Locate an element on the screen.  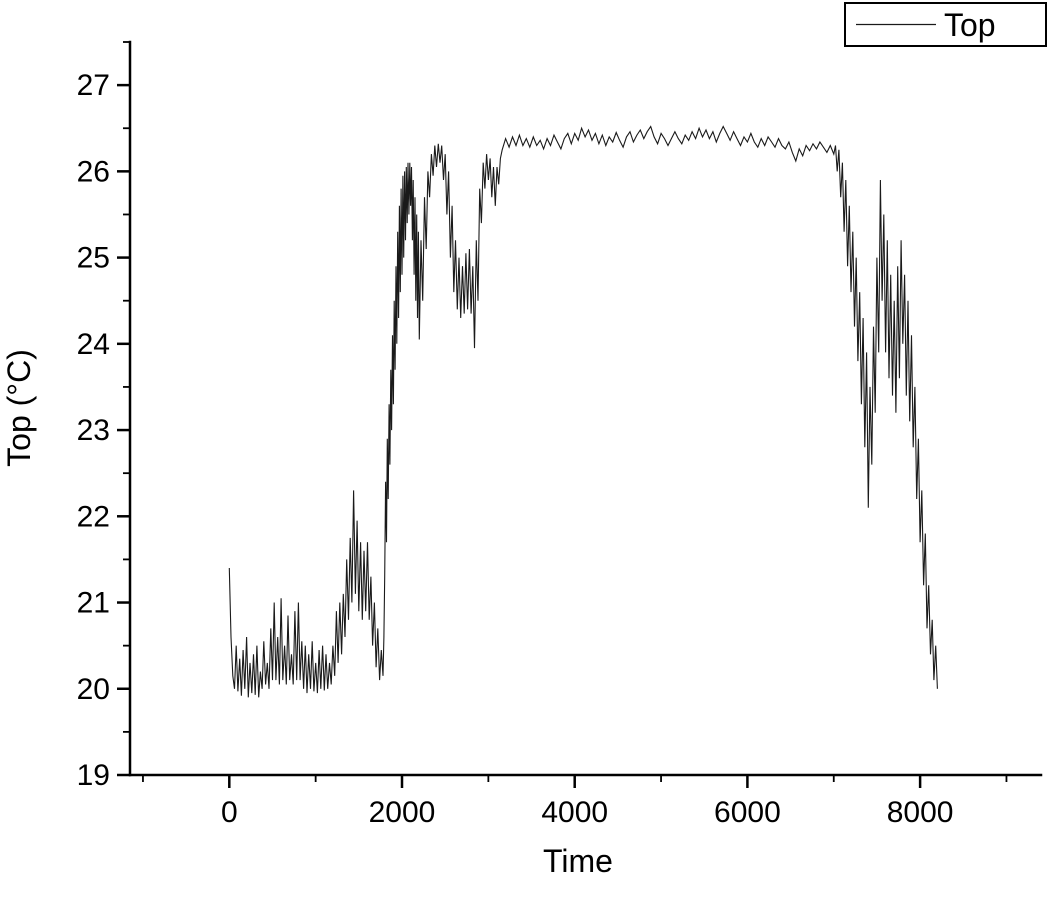
x-tick-label: 2000 is located at coordinates (402, 812).